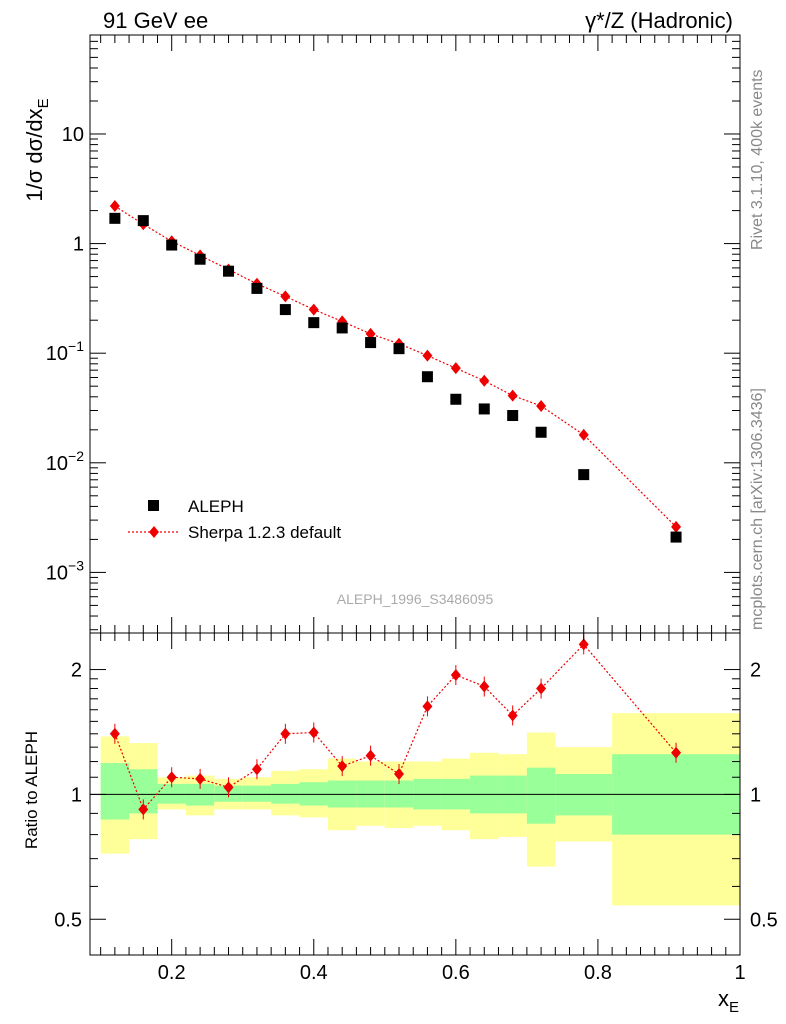 The width and height of the screenshot is (786, 1024). What do you see at coordinates (153, 505) in the screenshot?
I see `legend-data-marker` at bounding box center [153, 505].